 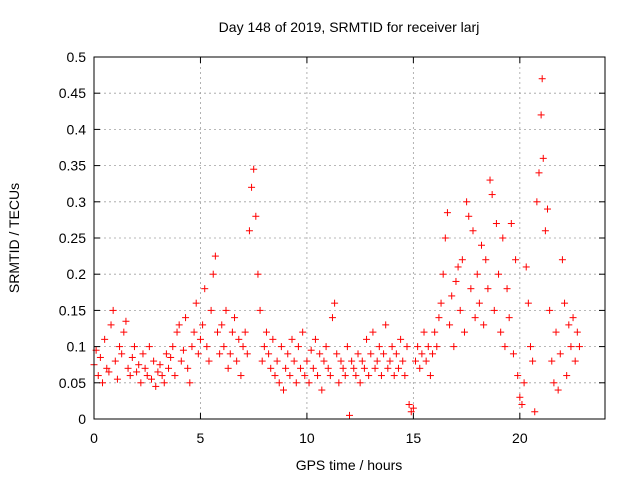 What do you see at coordinates (349, 465) in the screenshot?
I see `x-axis-label: GPS time / hours` at bounding box center [349, 465].